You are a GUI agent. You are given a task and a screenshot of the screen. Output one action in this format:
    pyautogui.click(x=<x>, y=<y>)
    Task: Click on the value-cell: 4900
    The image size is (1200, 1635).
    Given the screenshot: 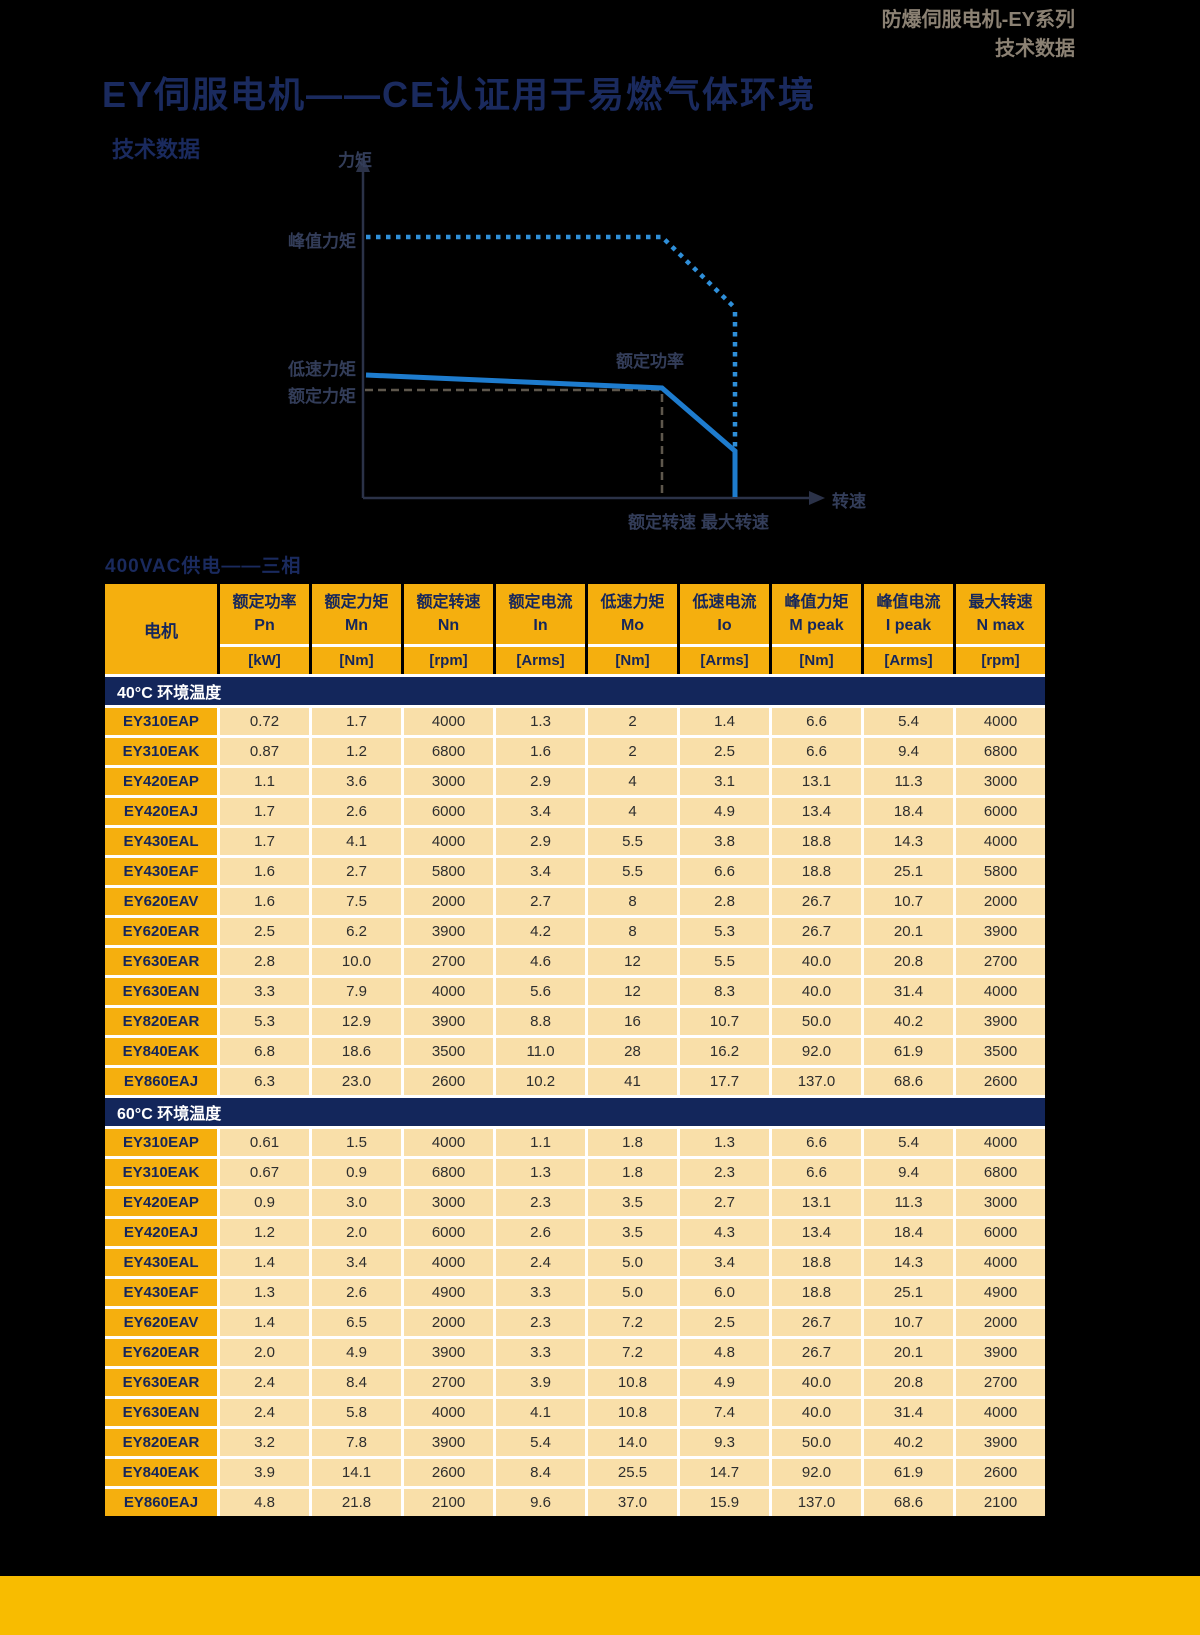 What is the action you would take?
    pyautogui.click(x=1000, y=1292)
    